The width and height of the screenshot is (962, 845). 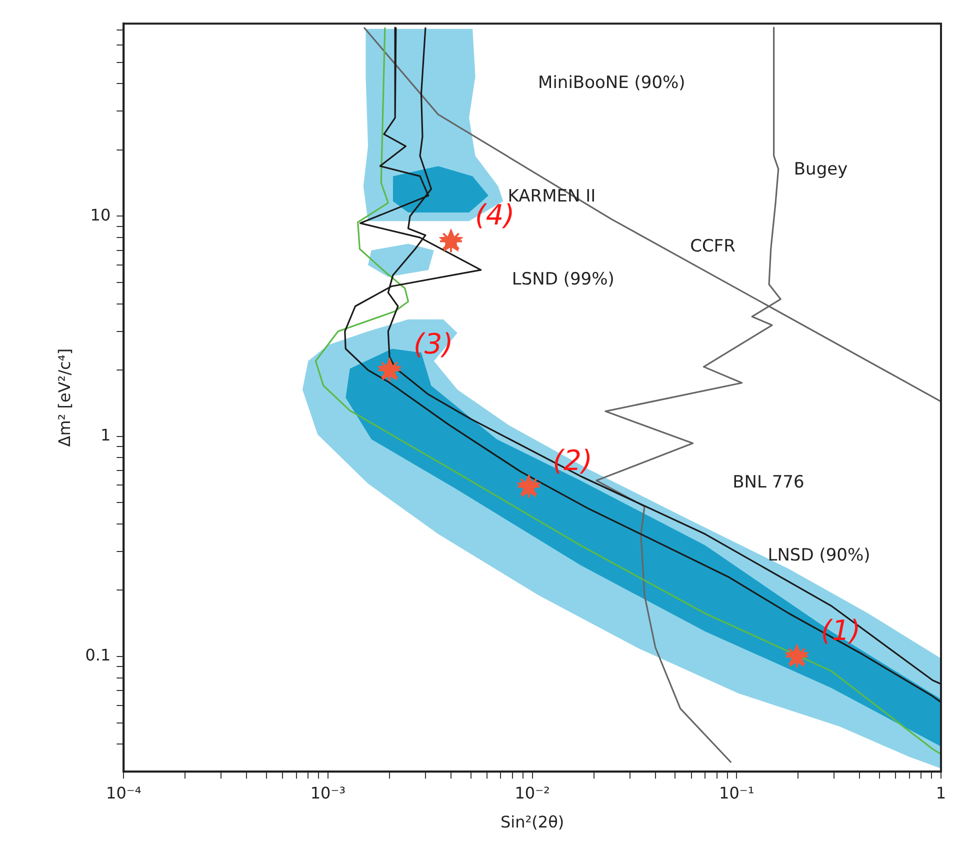 What do you see at coordinates (819, 556) in the screenshot?
I see `annotation: LNSD (90%)` at bounding box center [819, 556].